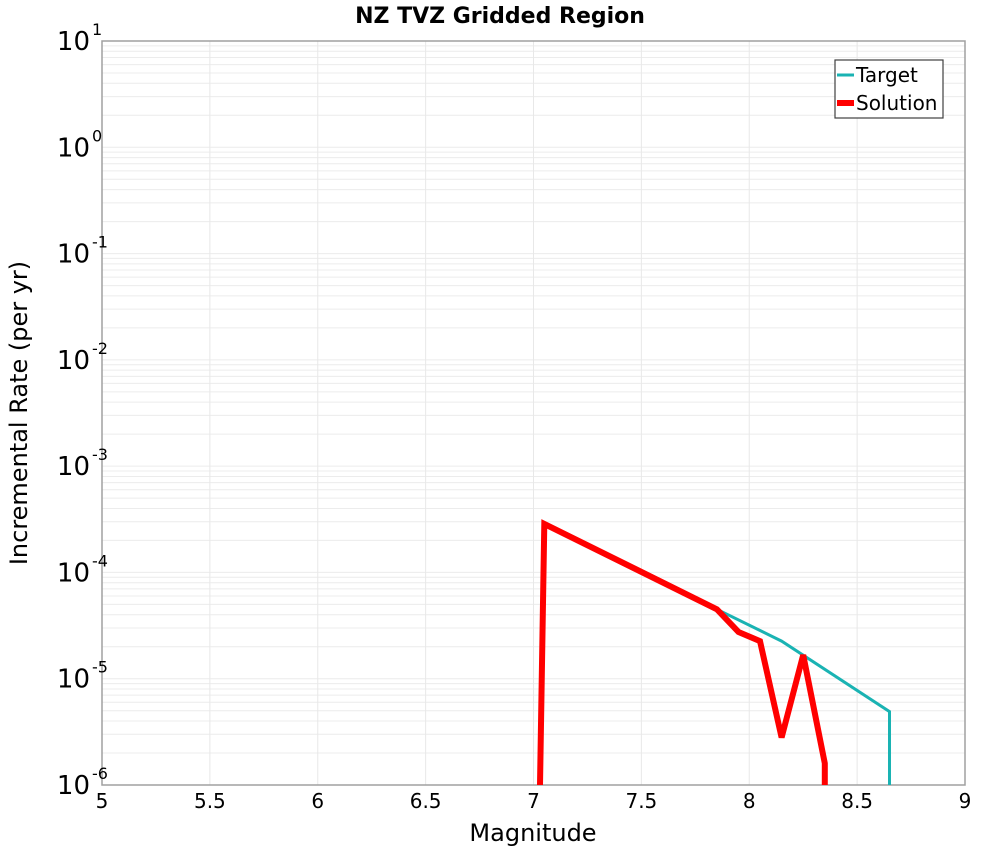 The height and width of the screenshot is (850, 1000). Describe the element at coordinates (97, 29) in the screenshot. I see `y-tick-exponent: 1` at that location.